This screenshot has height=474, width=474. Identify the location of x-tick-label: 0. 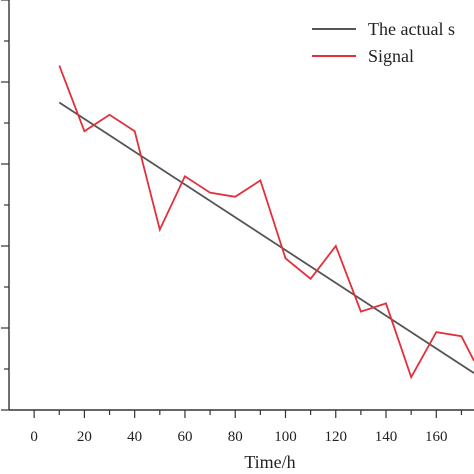
(34, 437).